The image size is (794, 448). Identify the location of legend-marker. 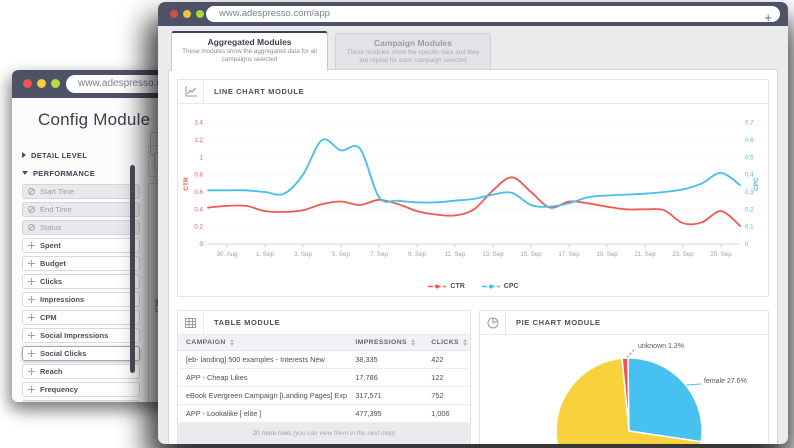
(490, 286).